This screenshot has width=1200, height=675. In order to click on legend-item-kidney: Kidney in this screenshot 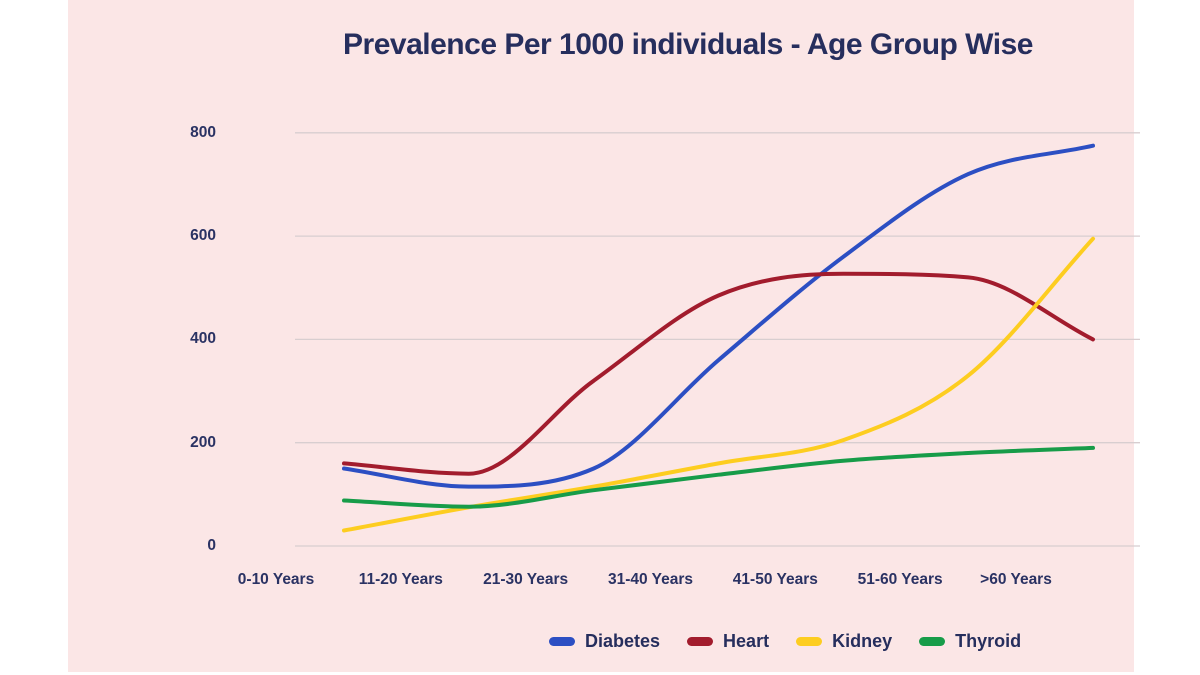, I will do `click(844, 641)`.